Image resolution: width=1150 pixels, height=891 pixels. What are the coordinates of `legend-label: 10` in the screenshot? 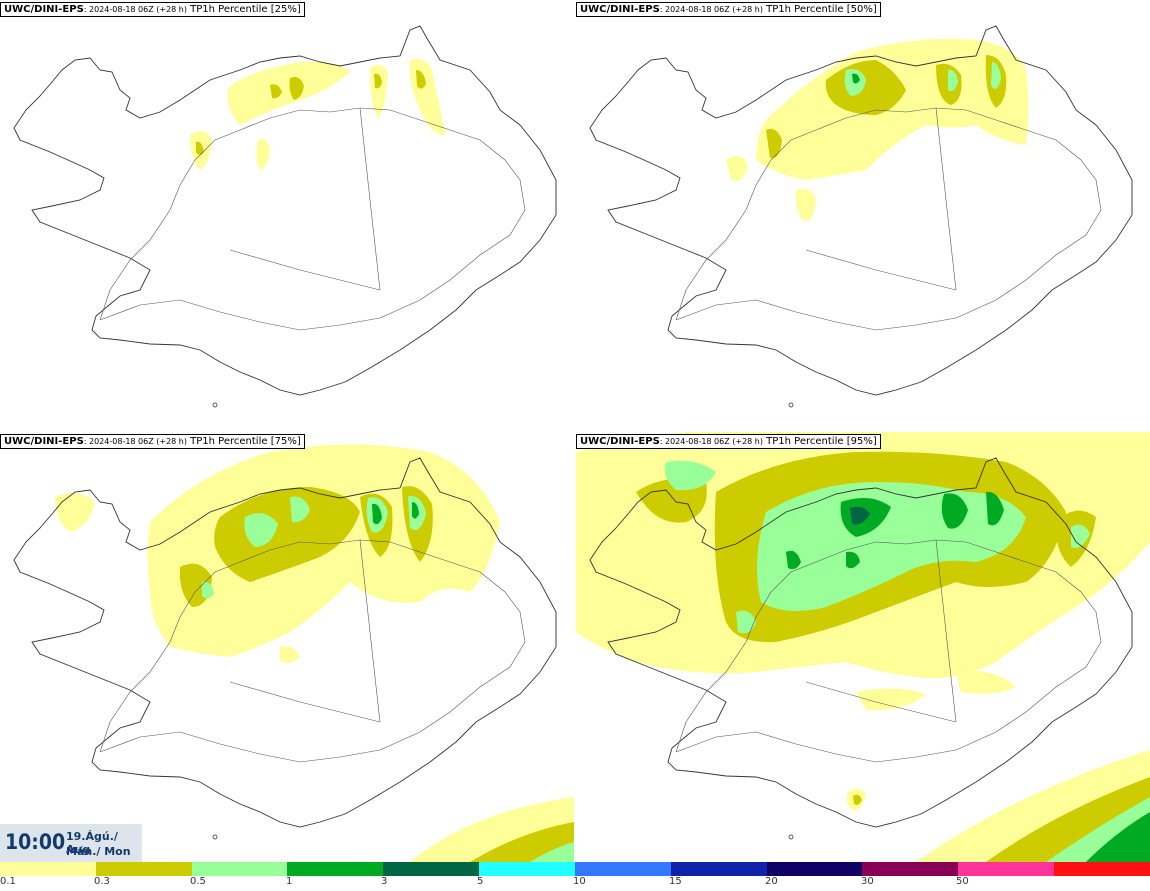 It's located at (579, 881).